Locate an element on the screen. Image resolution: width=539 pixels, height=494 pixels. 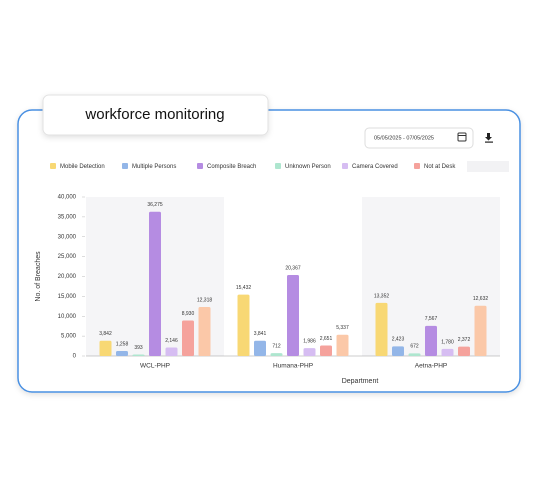
y-tick-label: 5,000 is located at coordinates (69, 337).